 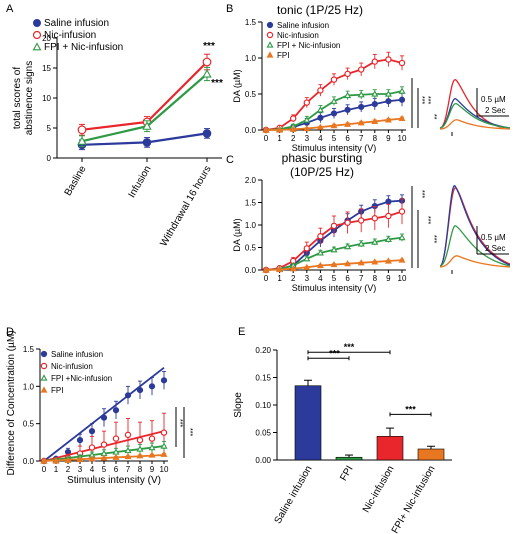 I want to click on panel-b-x-tick-label: 5, so click(x=334, y=138).